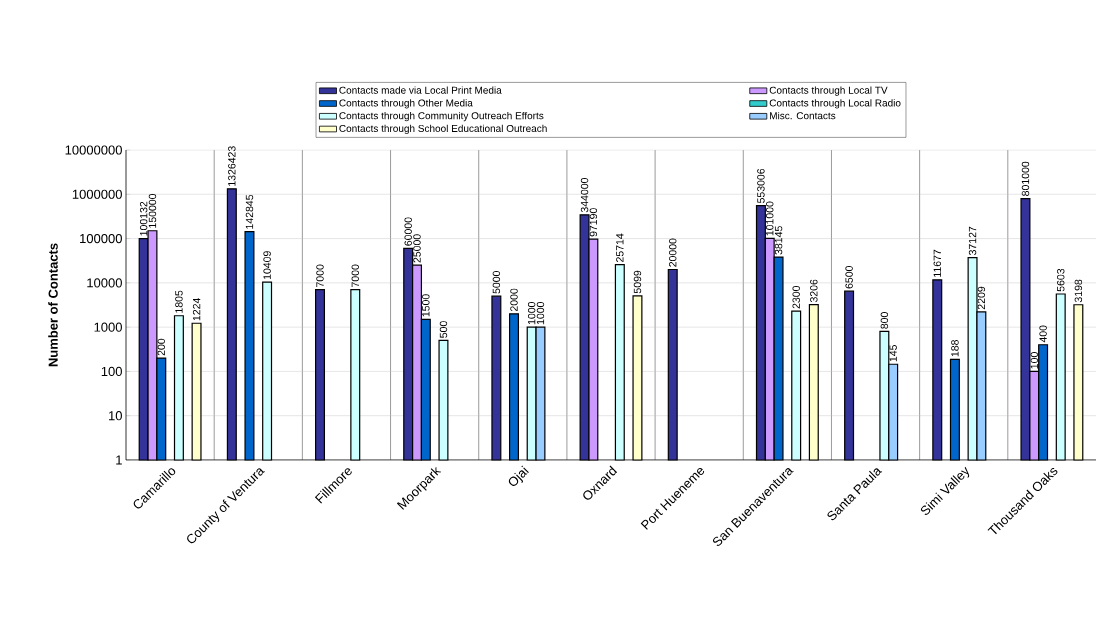  What do you see at coordinates (196, 309) in the screenshot?
I see `data-label: 1224` at bounding box center [196, 309].